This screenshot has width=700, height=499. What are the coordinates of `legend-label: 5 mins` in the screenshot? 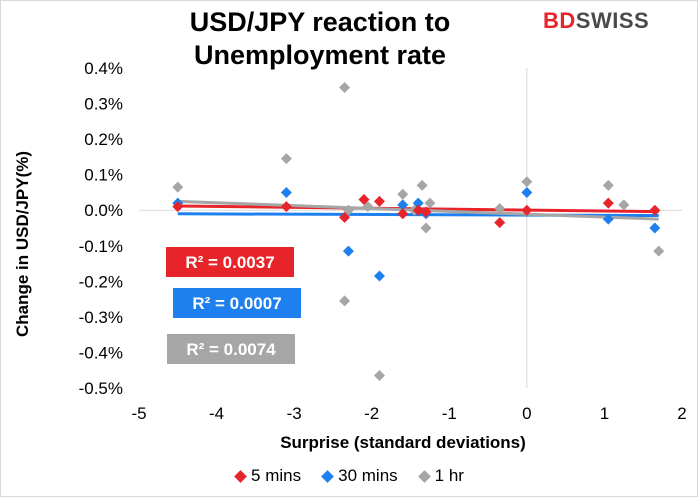 It's located at (276, 475).